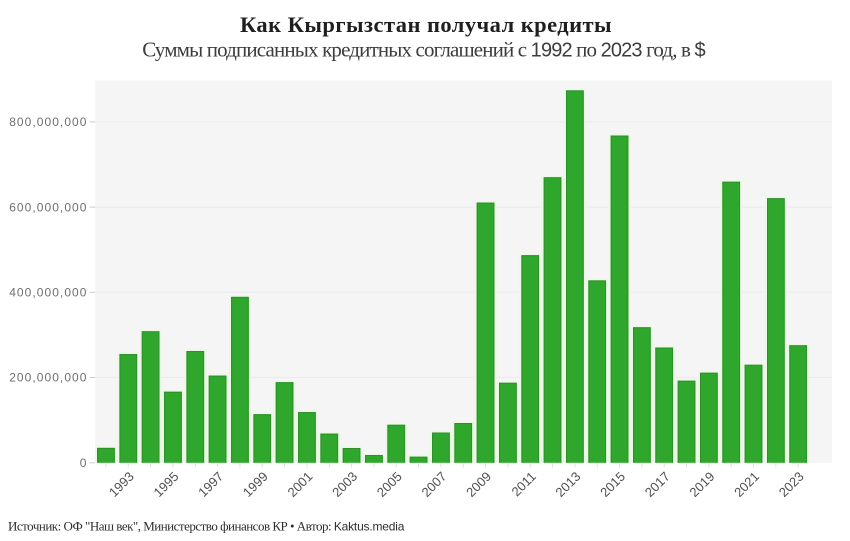 The height and width of the screenshot is (541, 850). What do you see at coordinates (523, 484) in the screenshot?
I see `svg-text: 2011` at bounding box center [523, 484].